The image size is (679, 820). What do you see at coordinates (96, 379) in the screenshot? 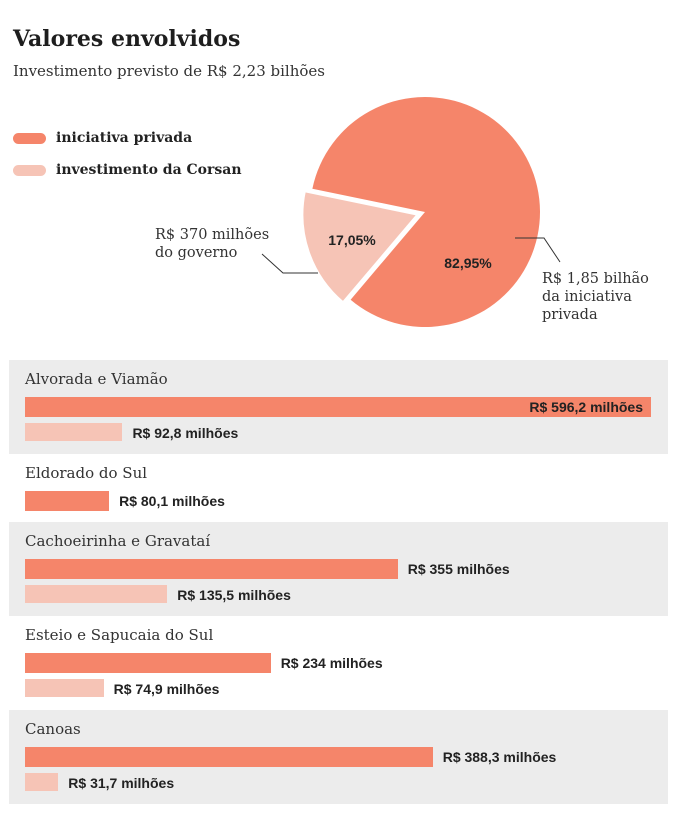
I see `bar-group-title: Alvorada e Viamão` at bounding box center [96, 379].